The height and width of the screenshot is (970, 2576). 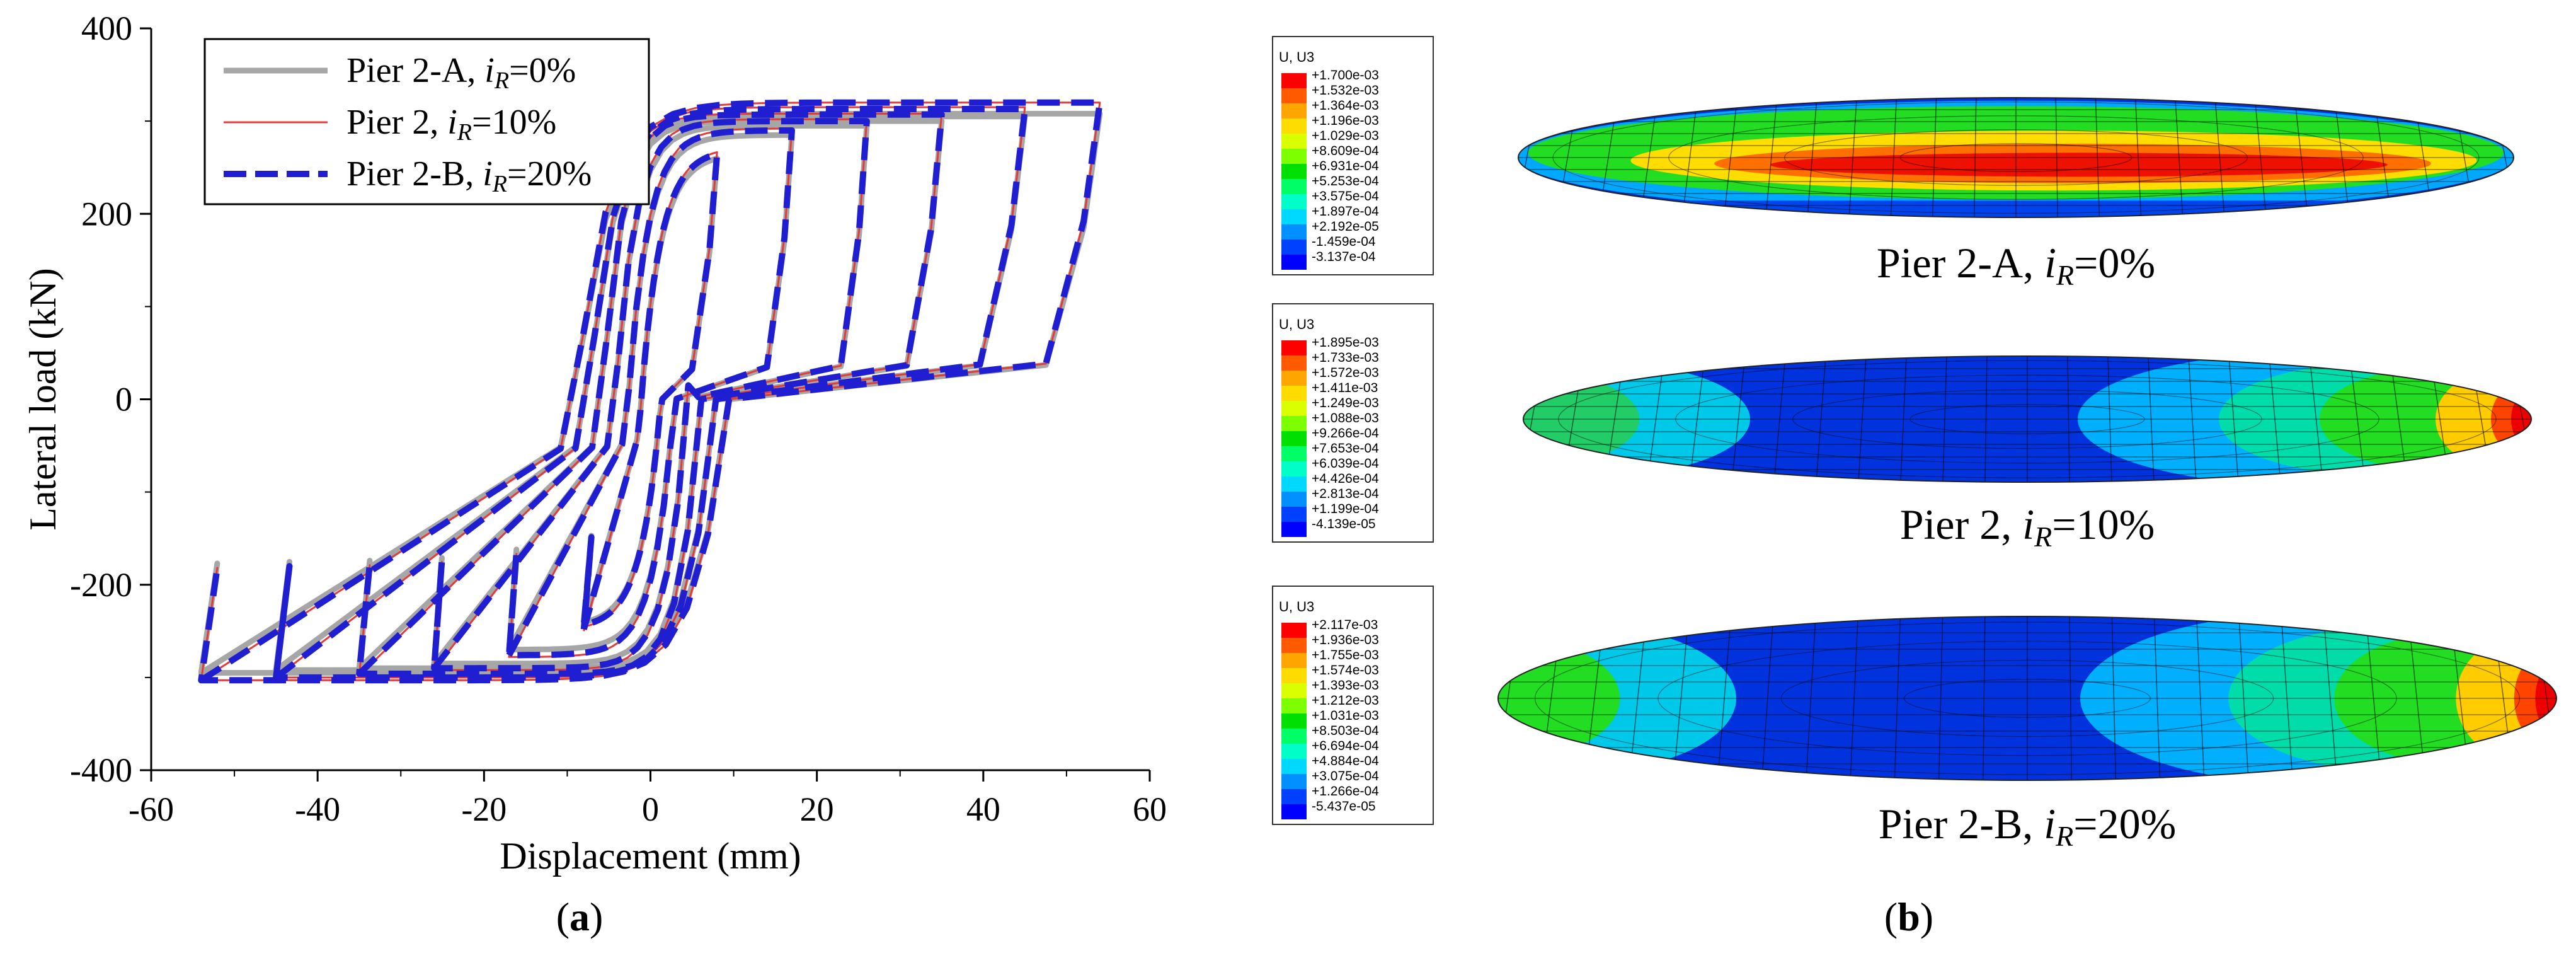 I want to click on contour-legend-value: +3.075e-04, so click(x=1346, y=776).